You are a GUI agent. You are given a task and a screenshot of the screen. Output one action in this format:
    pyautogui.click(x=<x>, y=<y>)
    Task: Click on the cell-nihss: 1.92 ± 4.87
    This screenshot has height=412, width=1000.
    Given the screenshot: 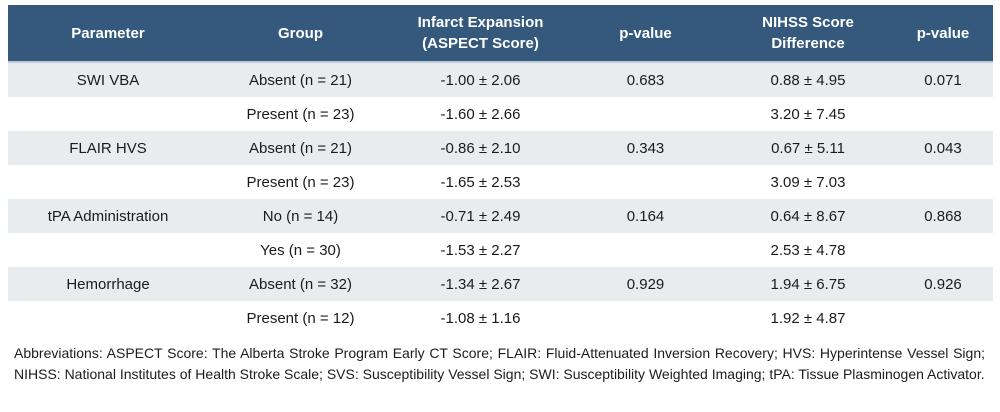 What is the action you would take?
    pyautogui.click(x=808, y=318)
    